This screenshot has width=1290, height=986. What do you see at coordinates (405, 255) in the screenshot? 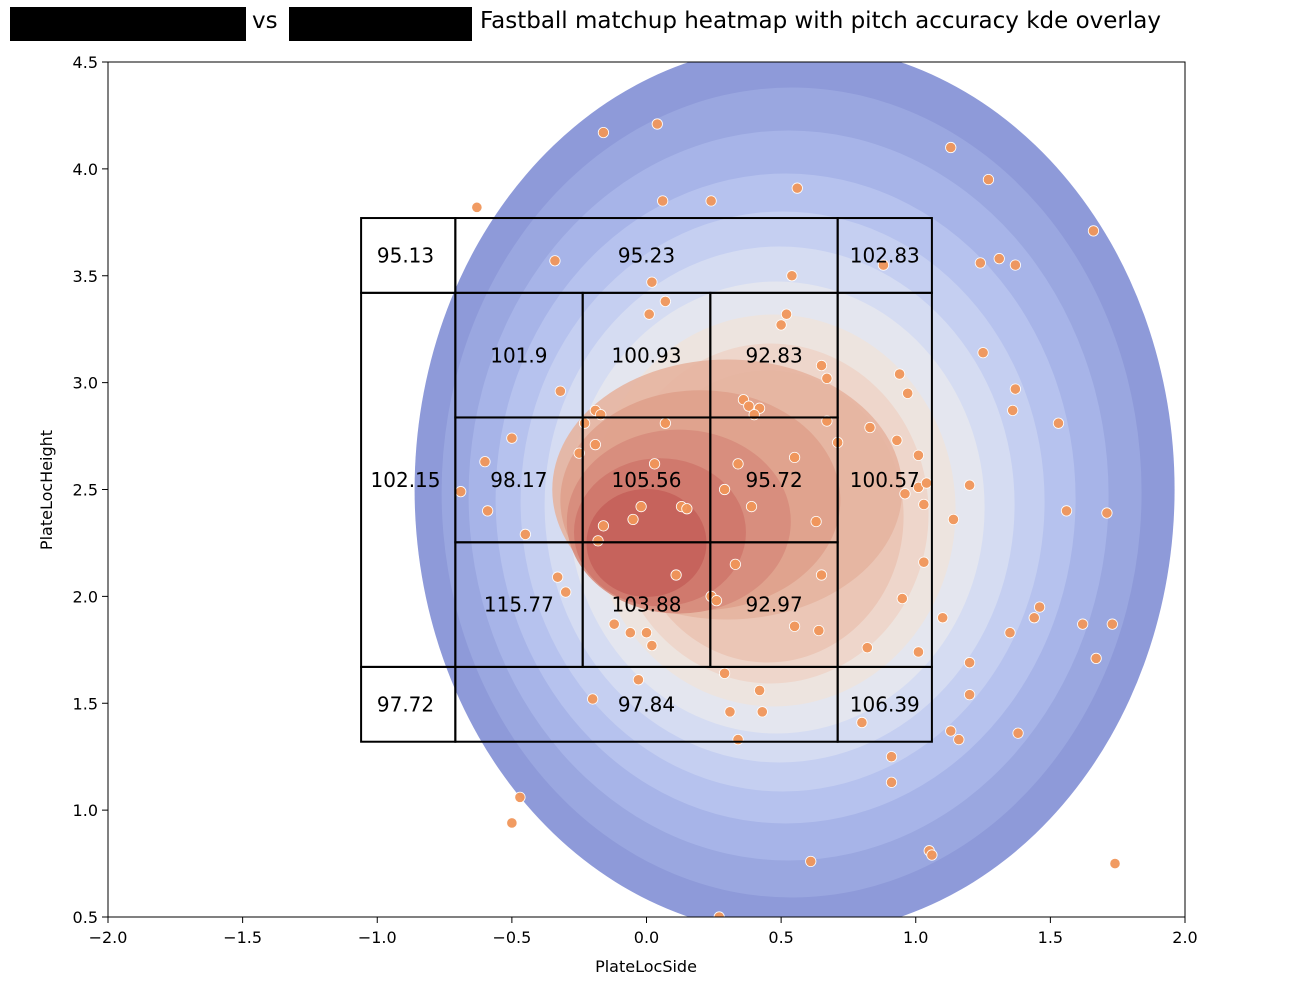
I see `zone-value-label: 95.13` at bounding box center [405, 255].